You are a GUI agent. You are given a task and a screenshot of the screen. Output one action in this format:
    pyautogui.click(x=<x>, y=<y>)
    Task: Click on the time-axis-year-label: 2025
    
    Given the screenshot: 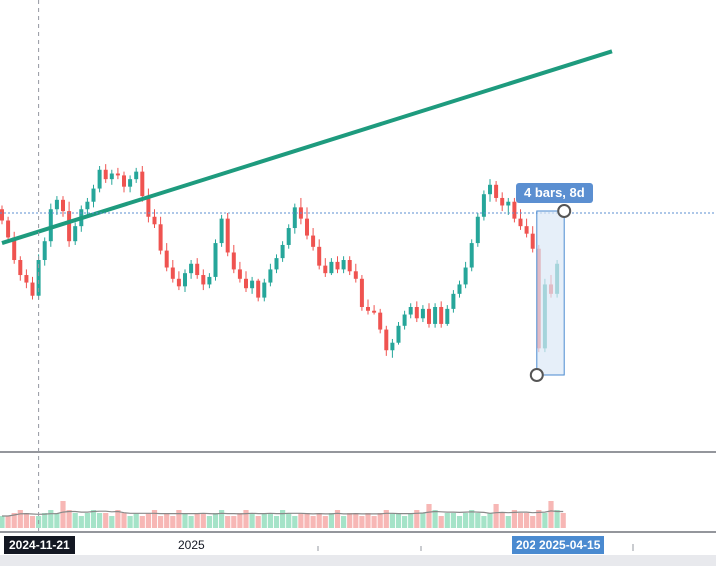 What is the action you would take?
    pyautogui.click(x=191, y=545)
    